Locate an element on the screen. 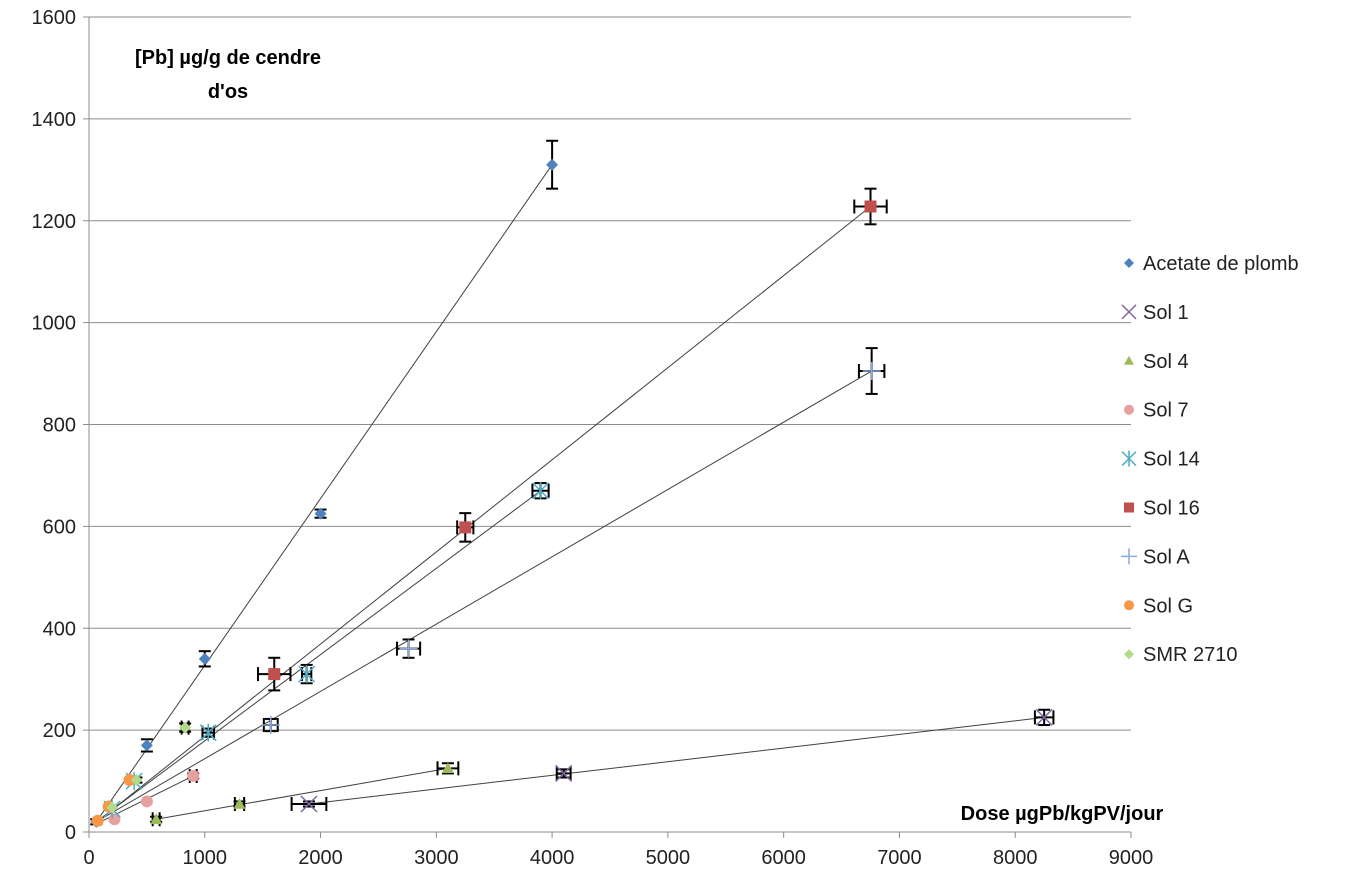  y-tick-label: 800 is located at coordinates (59, 426).